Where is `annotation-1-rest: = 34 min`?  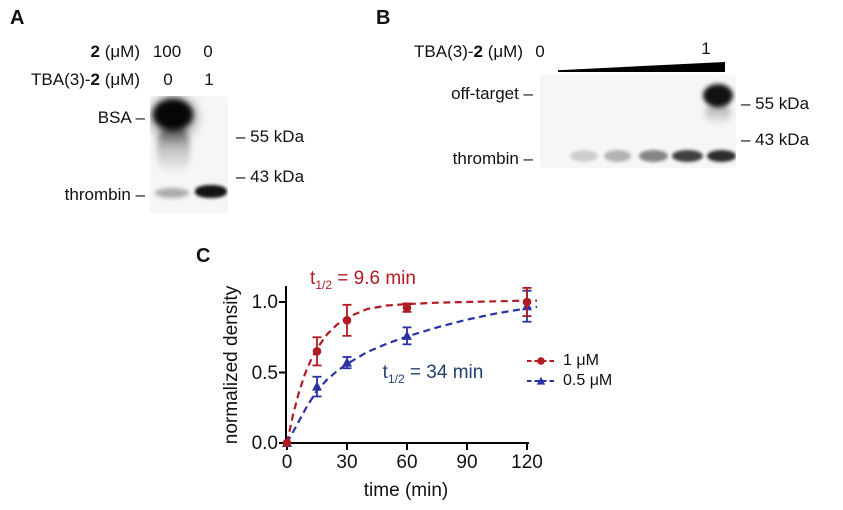
annotation-1-rest: = 34 min is located at coordinates (444, 372).